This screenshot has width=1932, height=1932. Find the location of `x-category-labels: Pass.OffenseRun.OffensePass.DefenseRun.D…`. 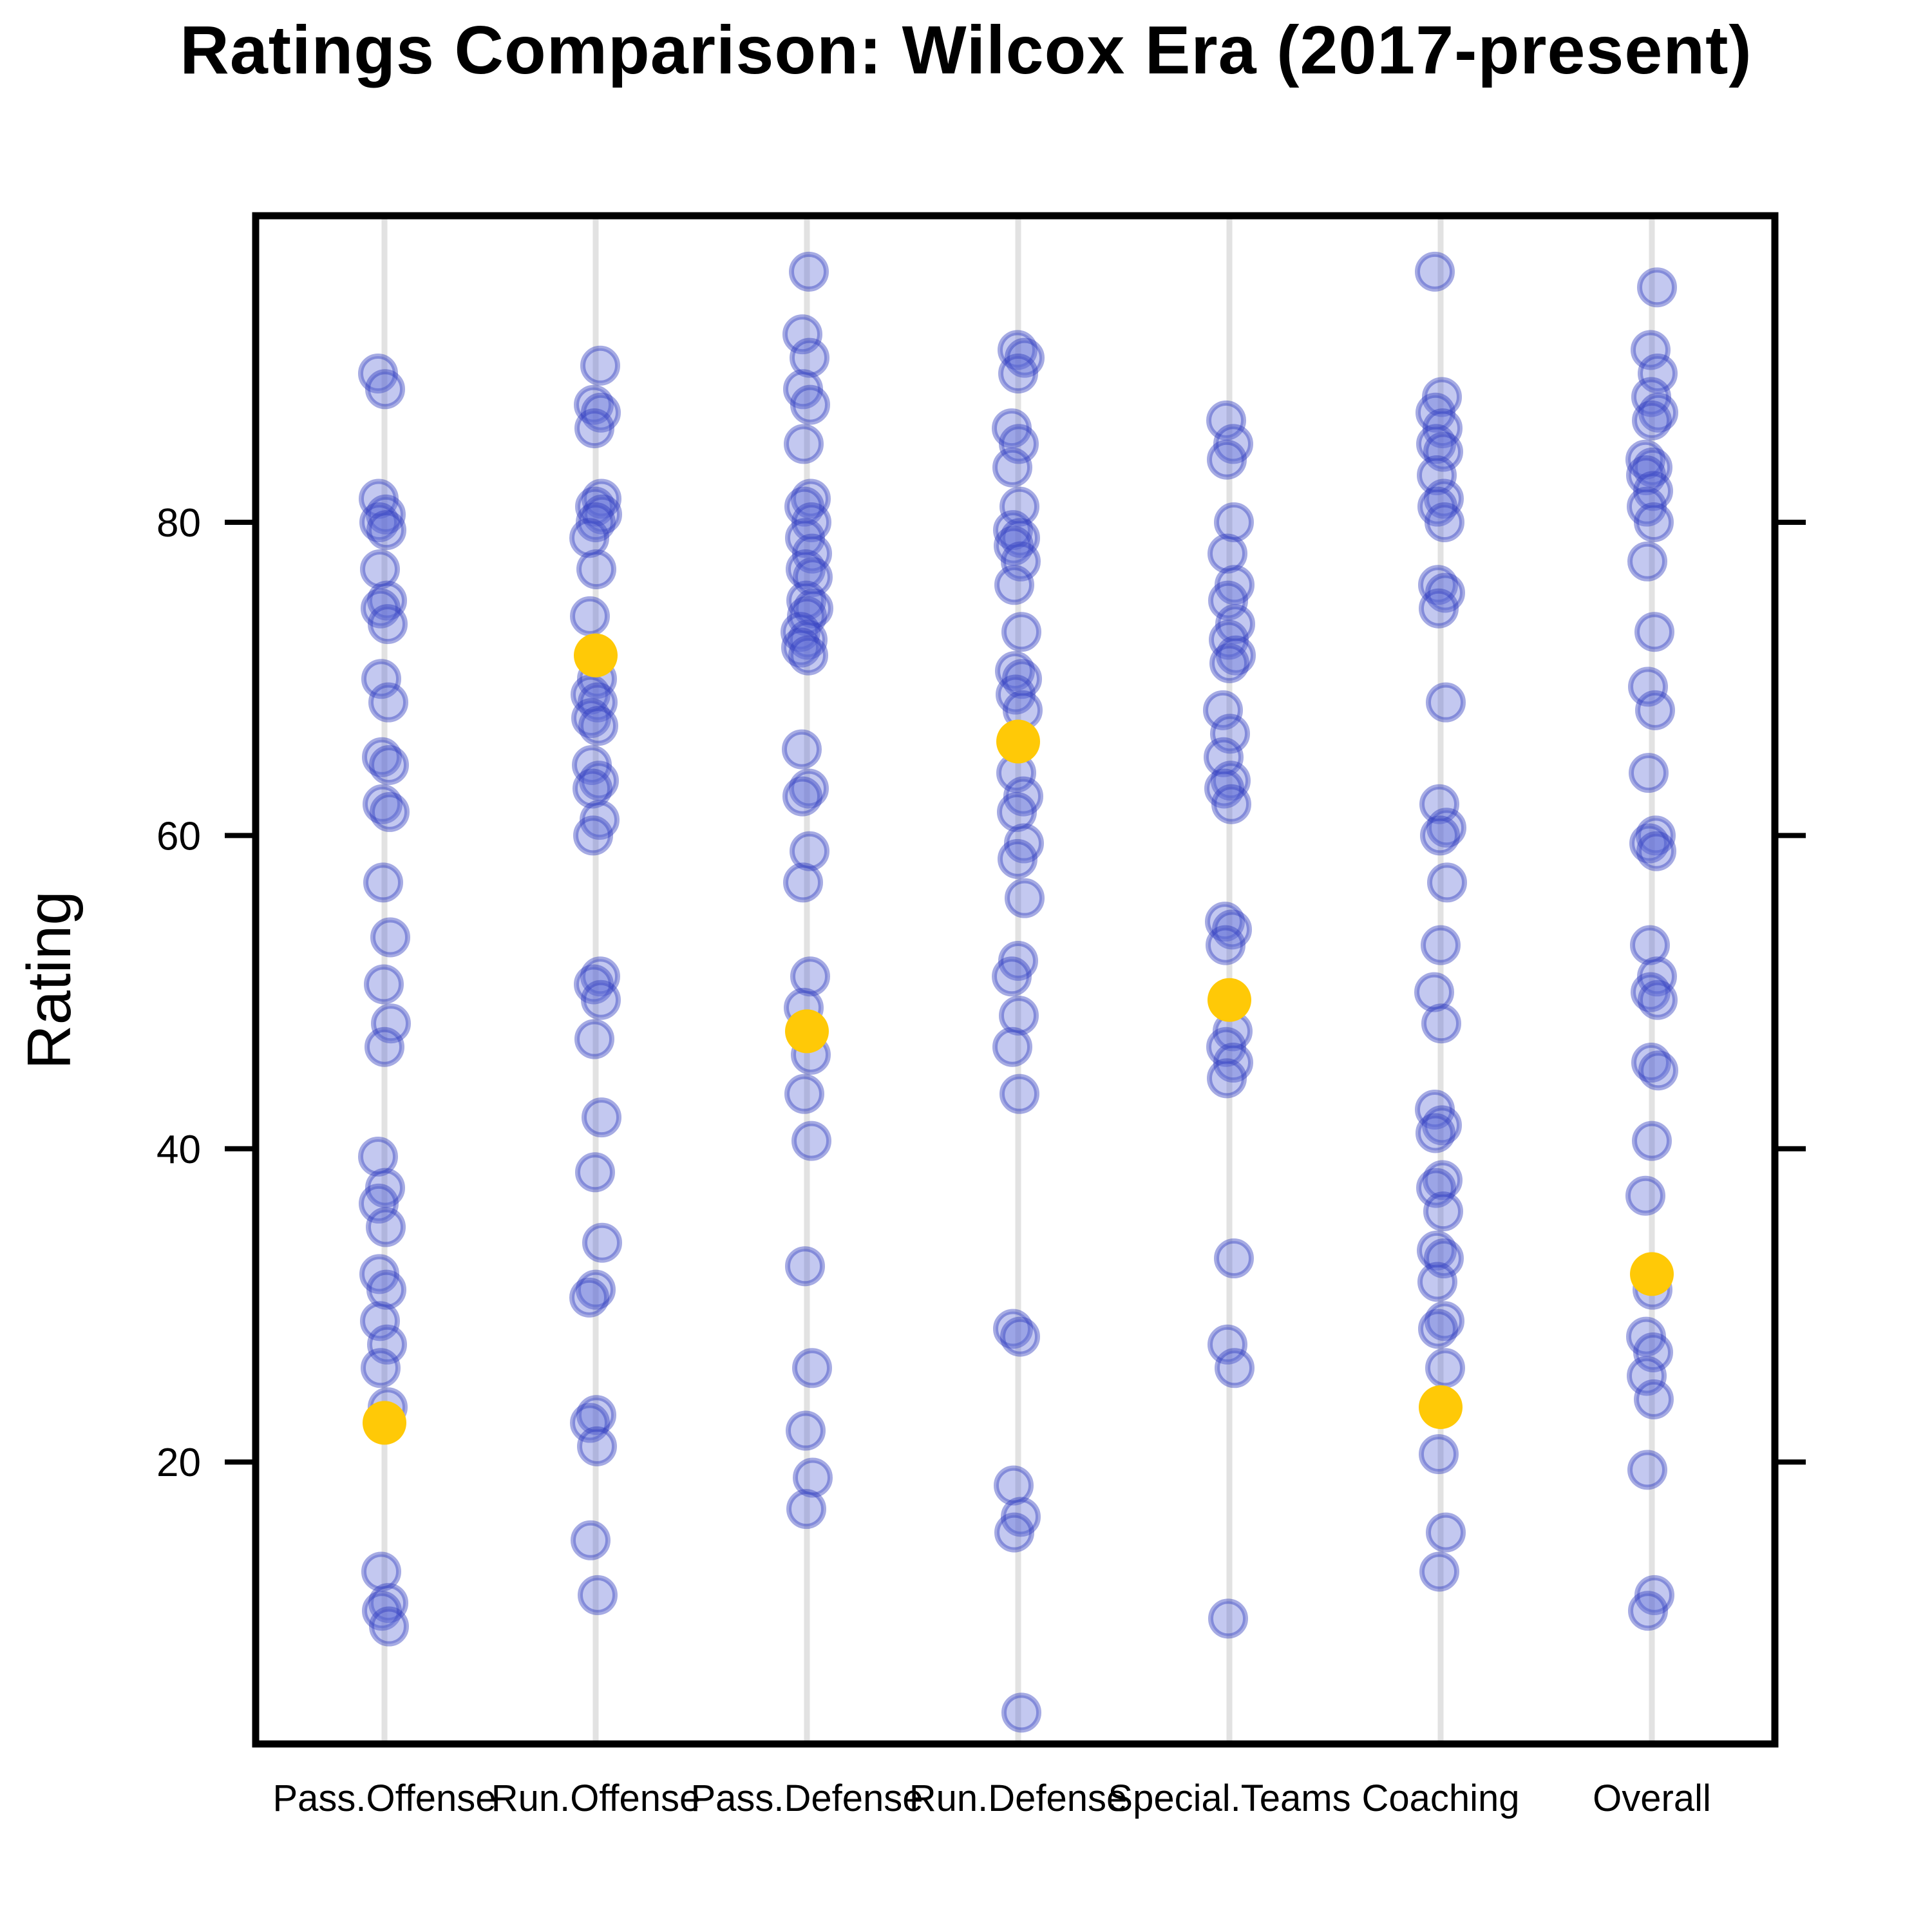

x-category-labels: Pass.OffenseRun.OffensePass.DefenseRun.D… is located at coordinates (991, 1798).